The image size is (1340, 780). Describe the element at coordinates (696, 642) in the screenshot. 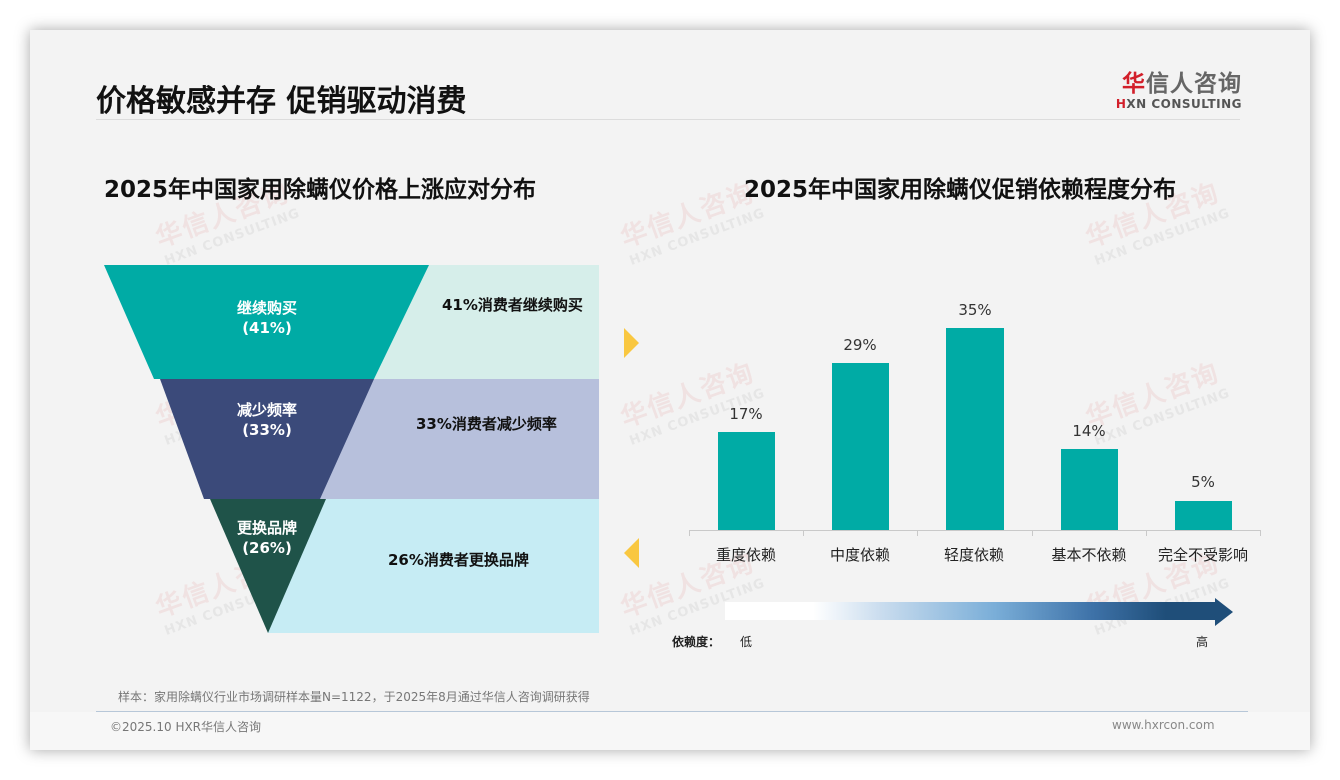

I see `scale-title: 依赖度：` at that location.